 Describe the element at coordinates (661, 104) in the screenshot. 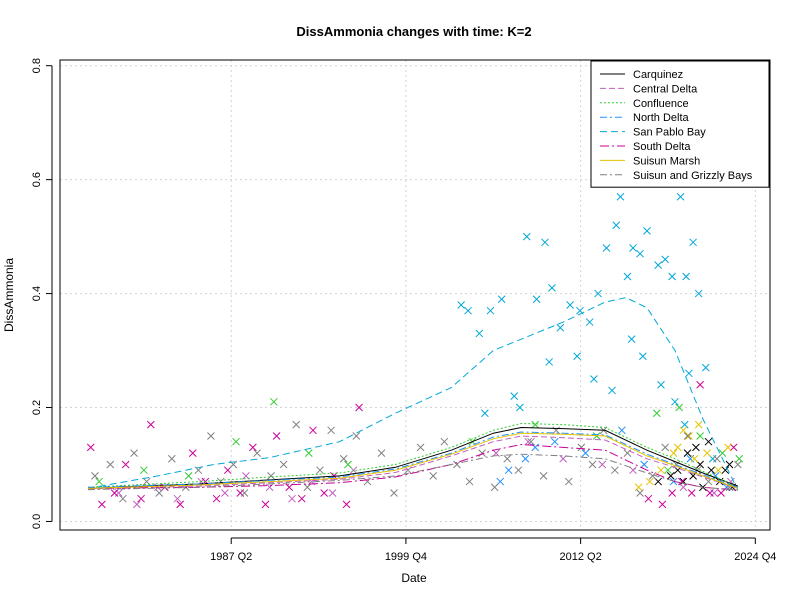

I see `legend-label: Confluence` at that location.